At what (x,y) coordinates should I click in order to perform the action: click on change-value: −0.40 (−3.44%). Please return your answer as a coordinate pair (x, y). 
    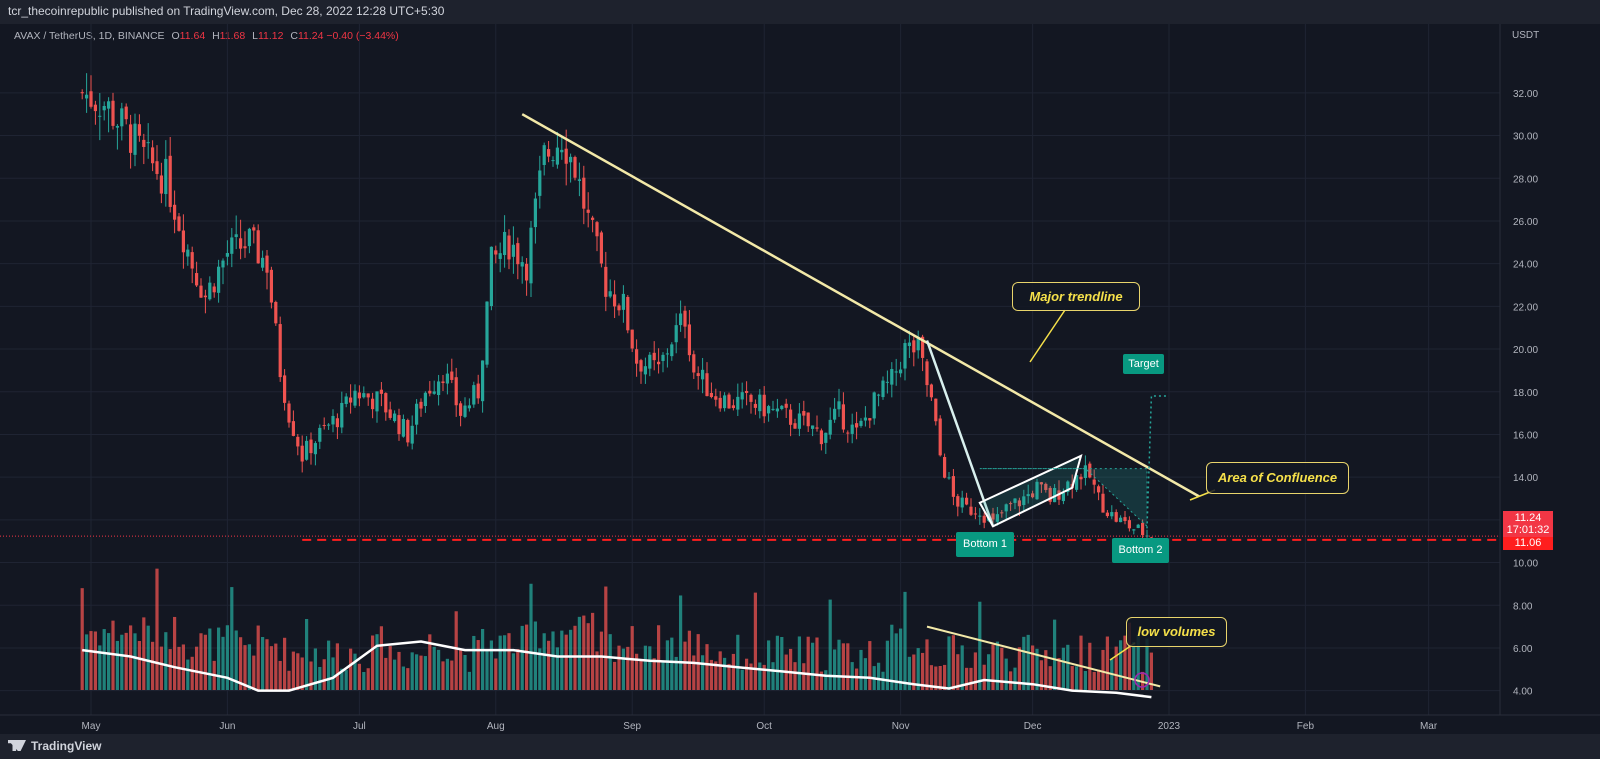
    Looking at the image, I should click on (362, 36).